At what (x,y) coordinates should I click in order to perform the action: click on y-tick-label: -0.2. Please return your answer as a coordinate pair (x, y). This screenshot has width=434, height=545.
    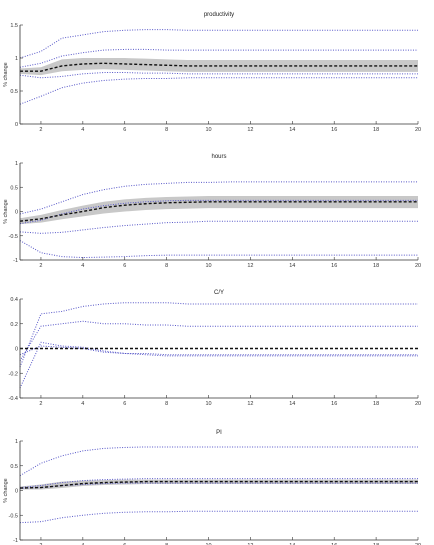
    Looking at the image, I should click on (13, 374).